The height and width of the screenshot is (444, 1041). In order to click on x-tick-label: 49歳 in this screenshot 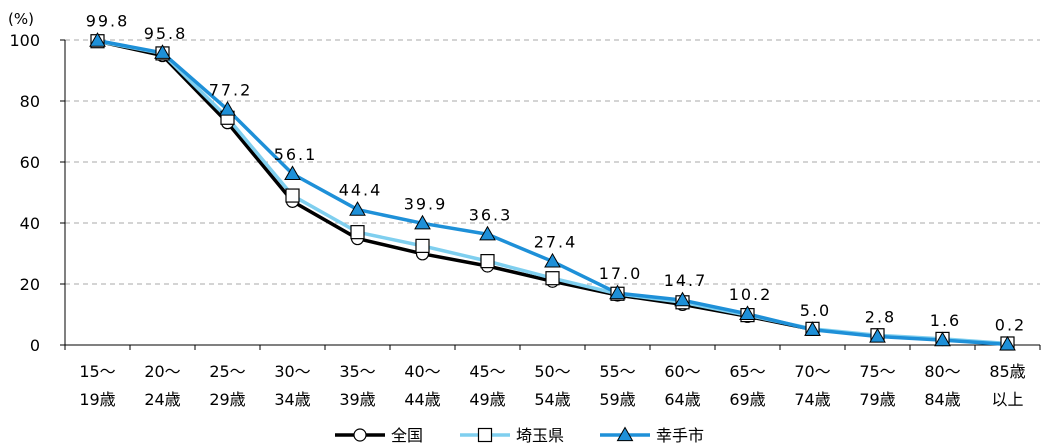, I will do `click(487, 399)`.